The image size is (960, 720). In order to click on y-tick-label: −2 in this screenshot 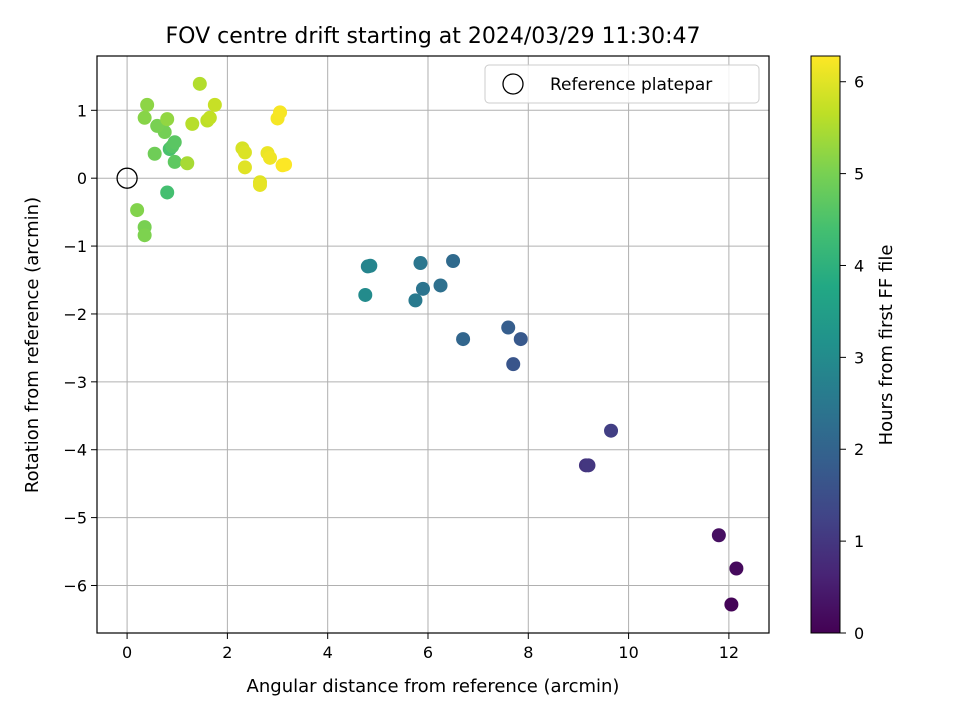, I will do `click(75, 314)`.